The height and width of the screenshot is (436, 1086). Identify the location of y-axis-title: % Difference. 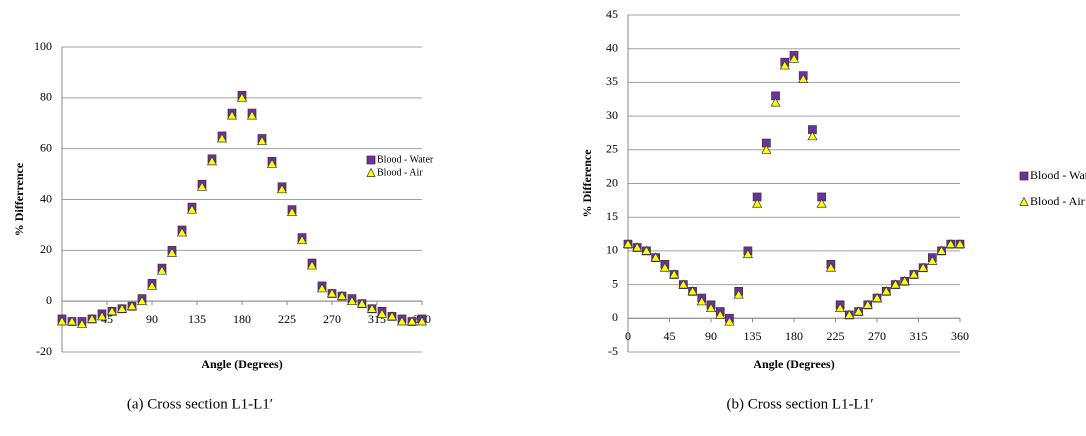
(587, 183).